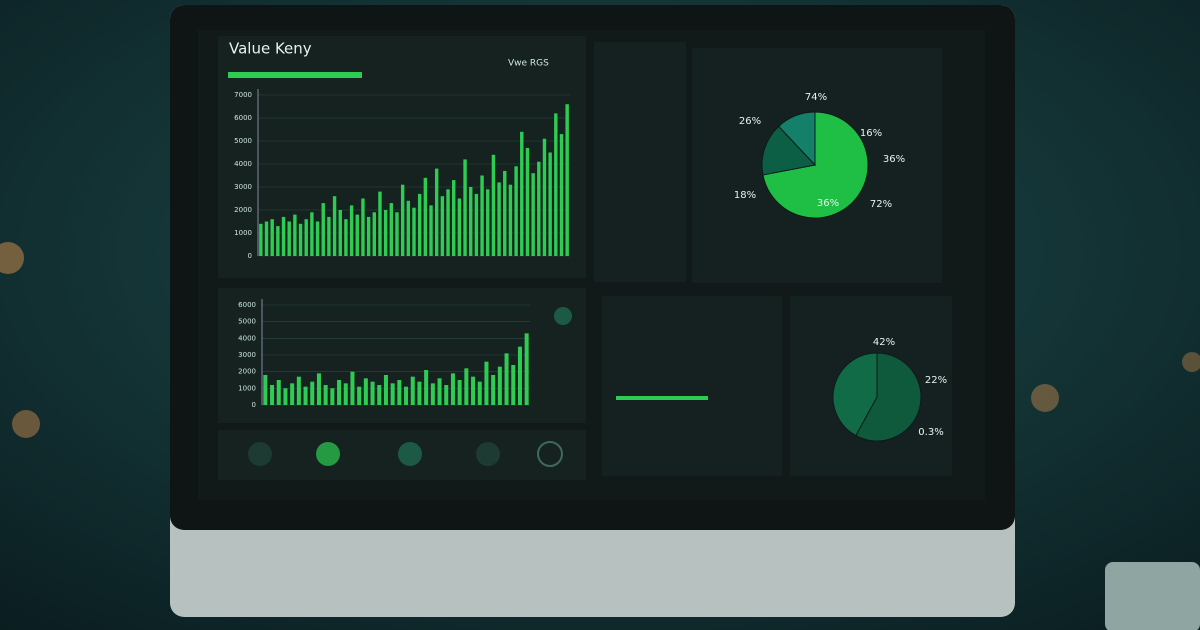 The width and height of the screenshot is (1200, 630). Describe the element at coordinates (243, 164) in the screenshot. I see `y-tick-label: 4000` at that location.